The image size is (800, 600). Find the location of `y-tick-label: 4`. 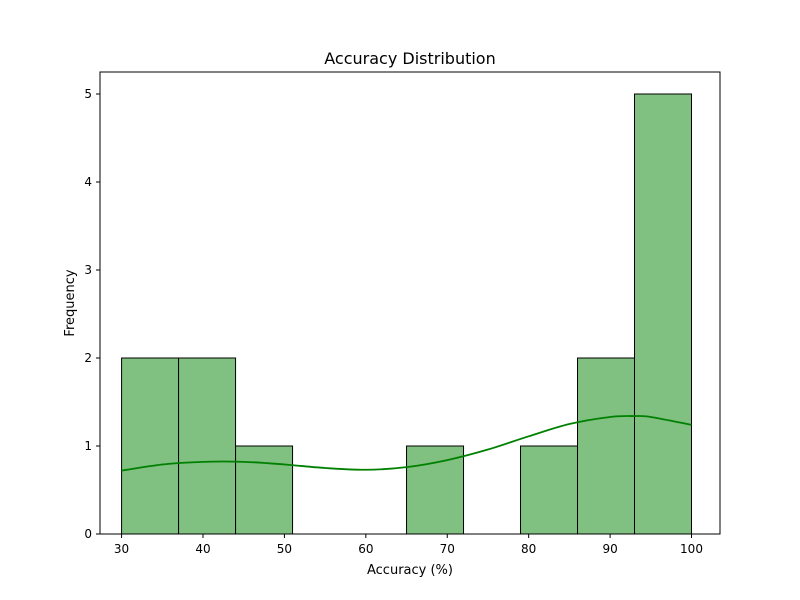

y-tick-label: 4 is located at coordinates (88, 182).